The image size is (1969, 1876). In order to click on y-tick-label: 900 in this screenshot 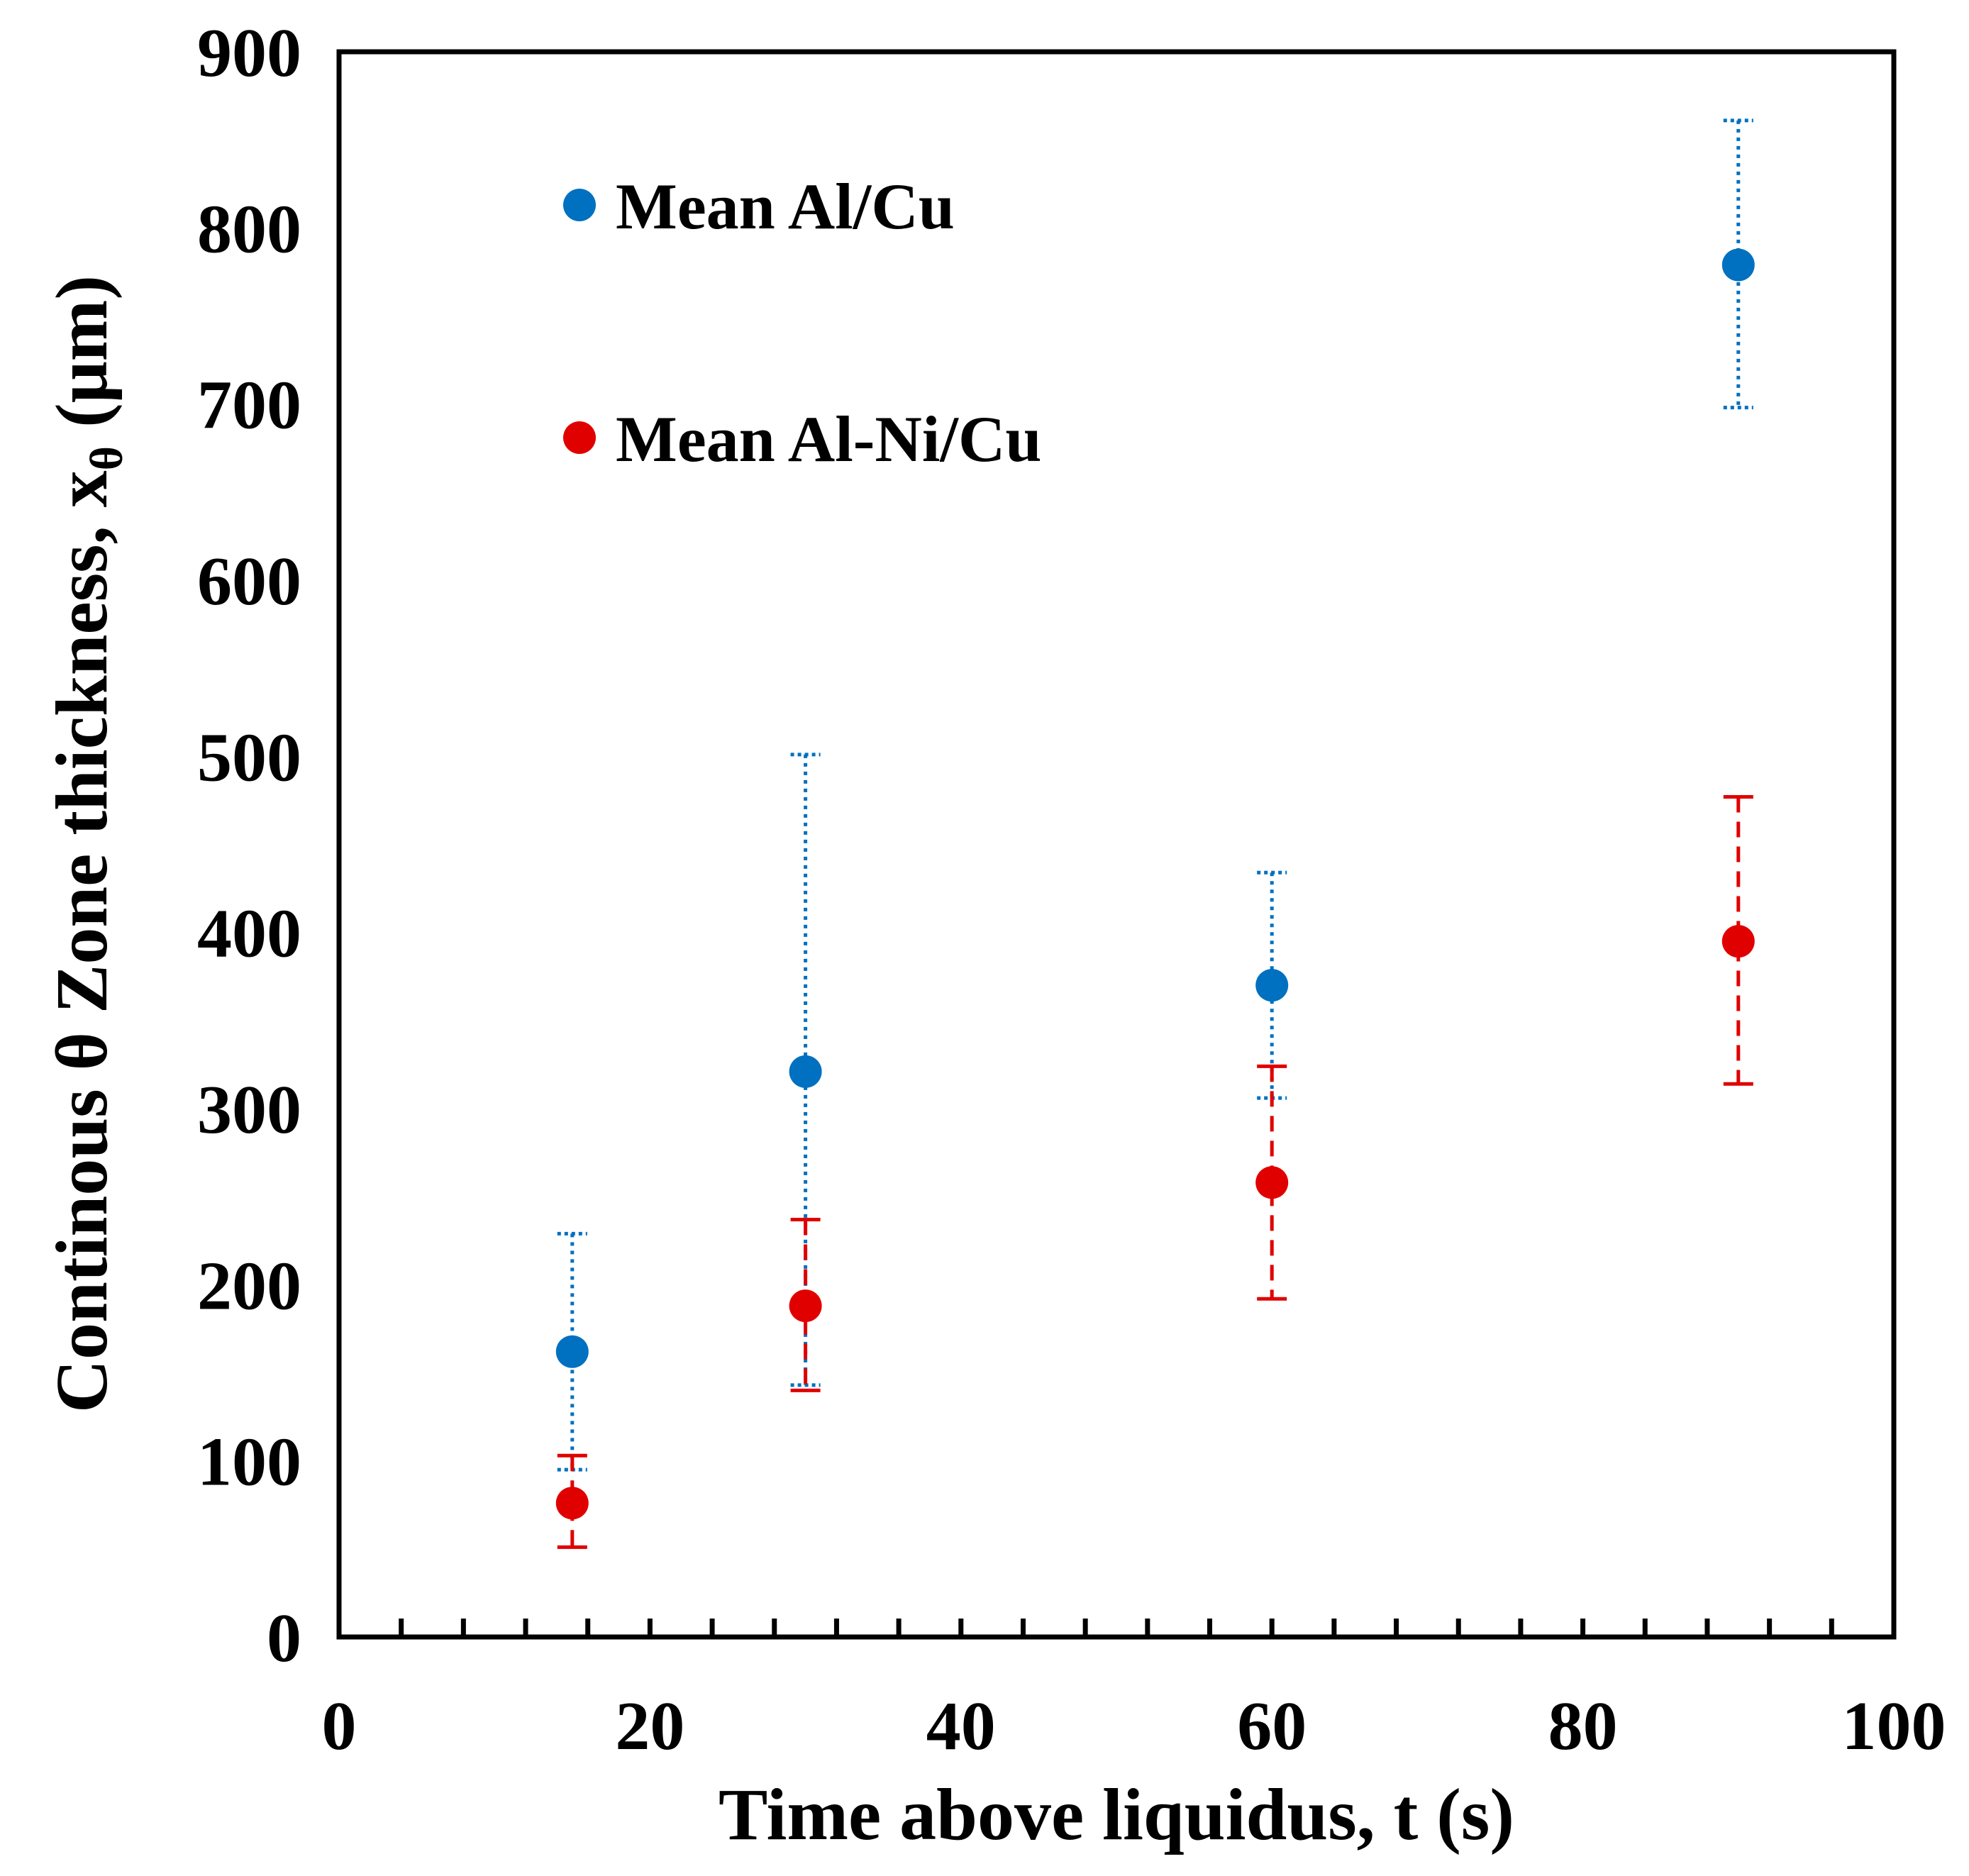, I will do `click(249, 53)`.